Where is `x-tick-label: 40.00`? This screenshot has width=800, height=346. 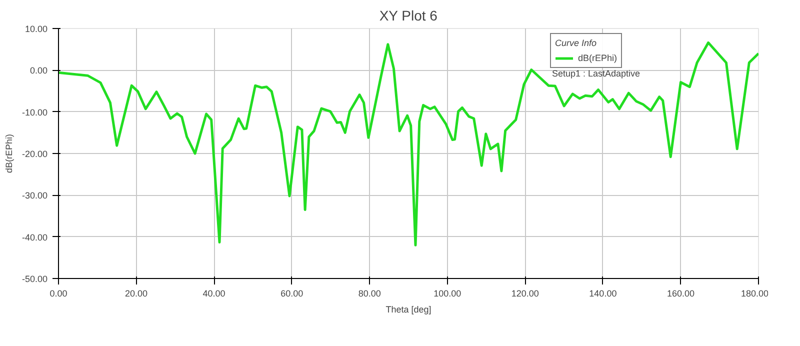 x-tick-label: 40.00 is located at coordinates (214, 293).